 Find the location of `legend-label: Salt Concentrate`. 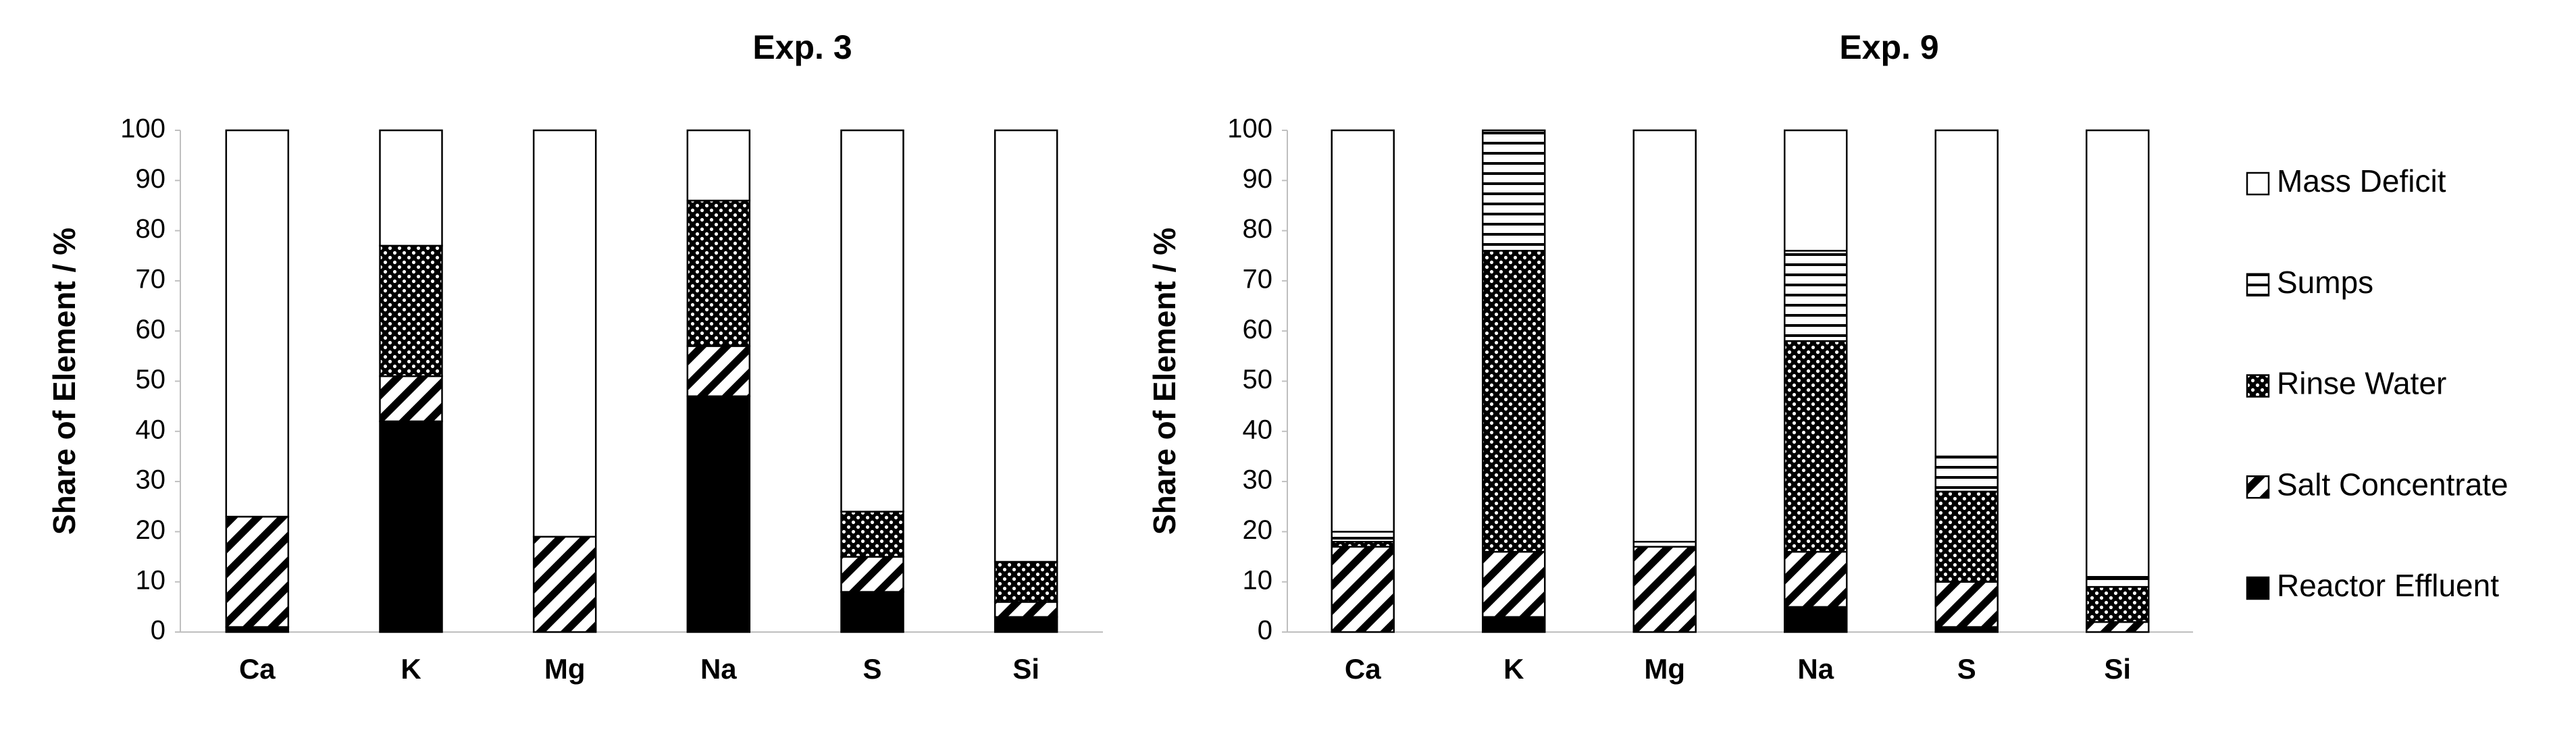

legend-label: Salt Concentrate is located at coordinates (2392, 484).